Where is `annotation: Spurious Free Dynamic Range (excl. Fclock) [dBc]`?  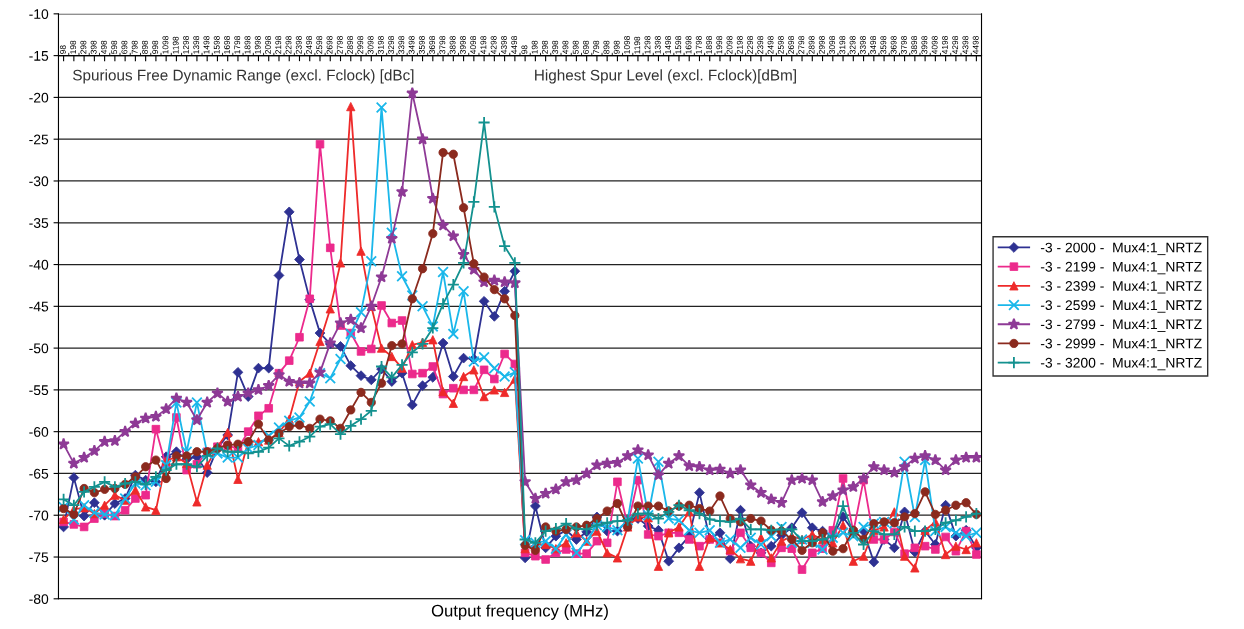
annotation: Spurious Free Dynamic Range (excl. Fclock) [dBc] is located at coordinates (243, 76).